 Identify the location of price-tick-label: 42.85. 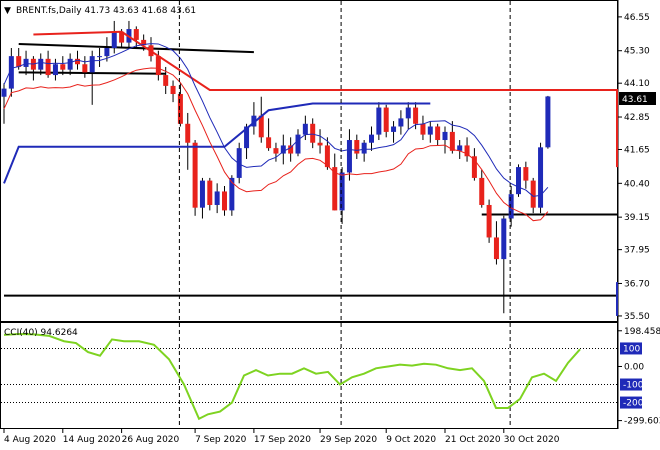
(637, 118).